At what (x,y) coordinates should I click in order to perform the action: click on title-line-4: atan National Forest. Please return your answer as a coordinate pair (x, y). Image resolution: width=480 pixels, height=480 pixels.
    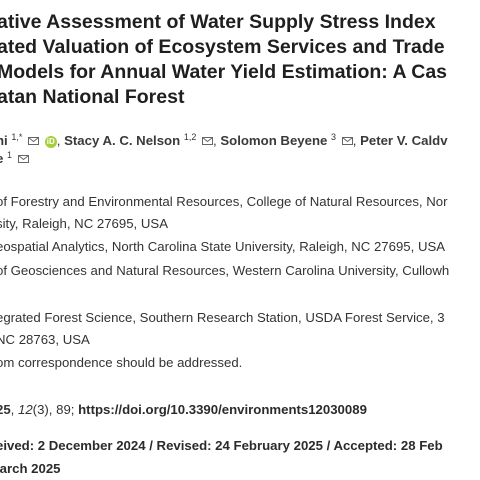
    Looking at the image, I should click on (92, 97).